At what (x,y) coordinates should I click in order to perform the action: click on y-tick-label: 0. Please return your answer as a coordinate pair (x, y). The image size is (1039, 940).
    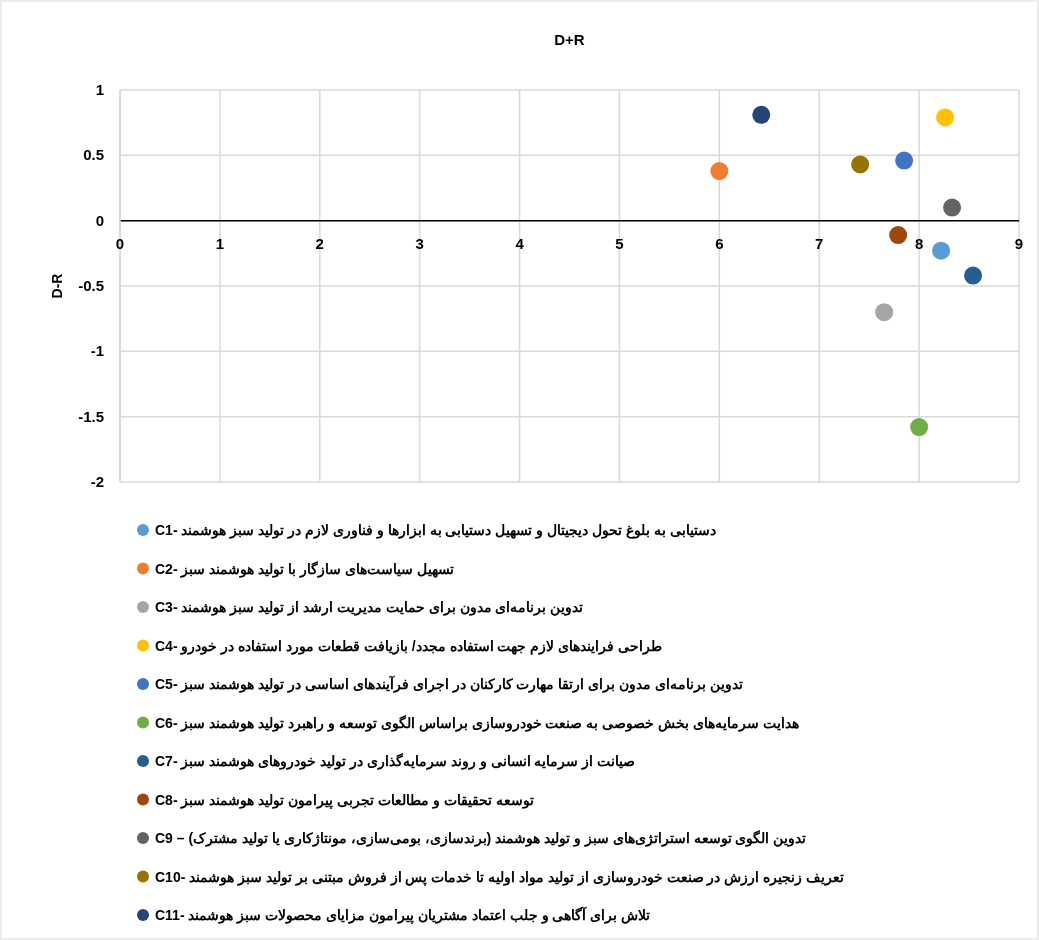
    Looking at the image, I should click on (99, 220).